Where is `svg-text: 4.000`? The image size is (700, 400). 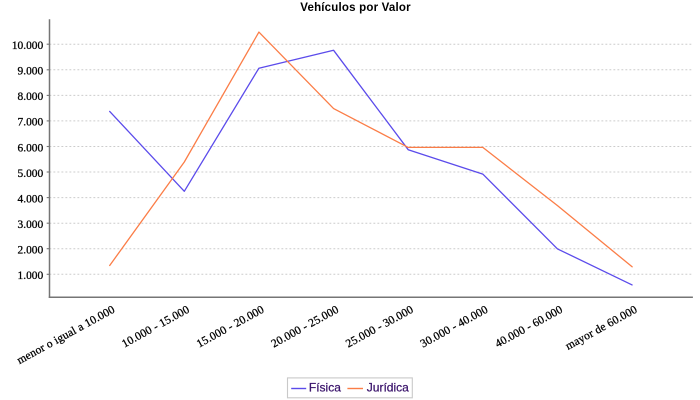 svg-text: 4.000 is located at coordinates (31, 199).